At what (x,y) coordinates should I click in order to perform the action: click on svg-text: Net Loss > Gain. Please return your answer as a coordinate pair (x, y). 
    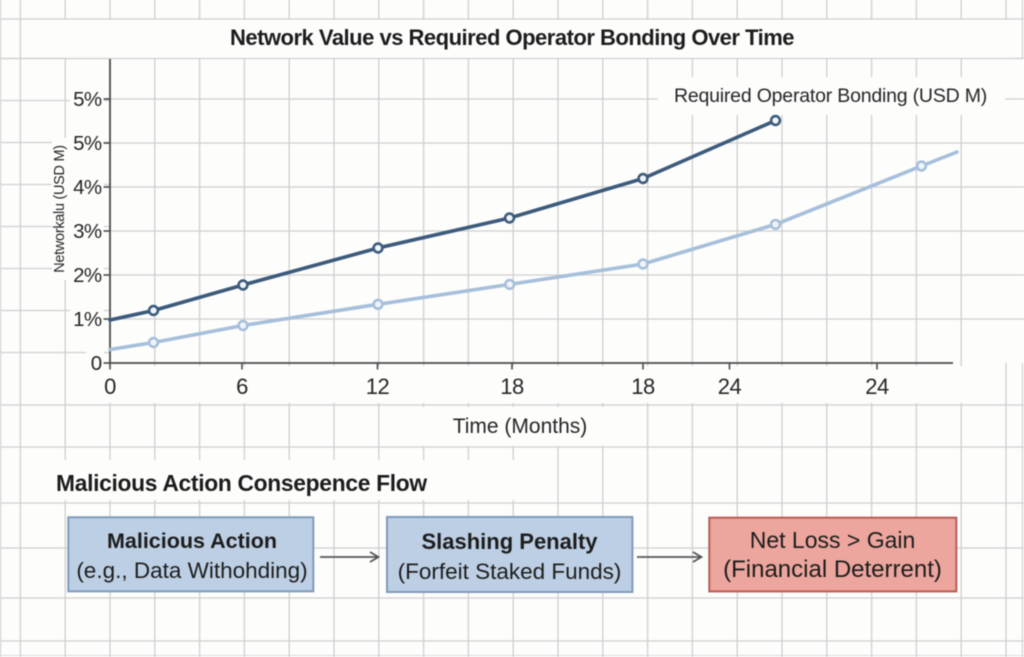
    Looking at the image, I should click on (833, 540).